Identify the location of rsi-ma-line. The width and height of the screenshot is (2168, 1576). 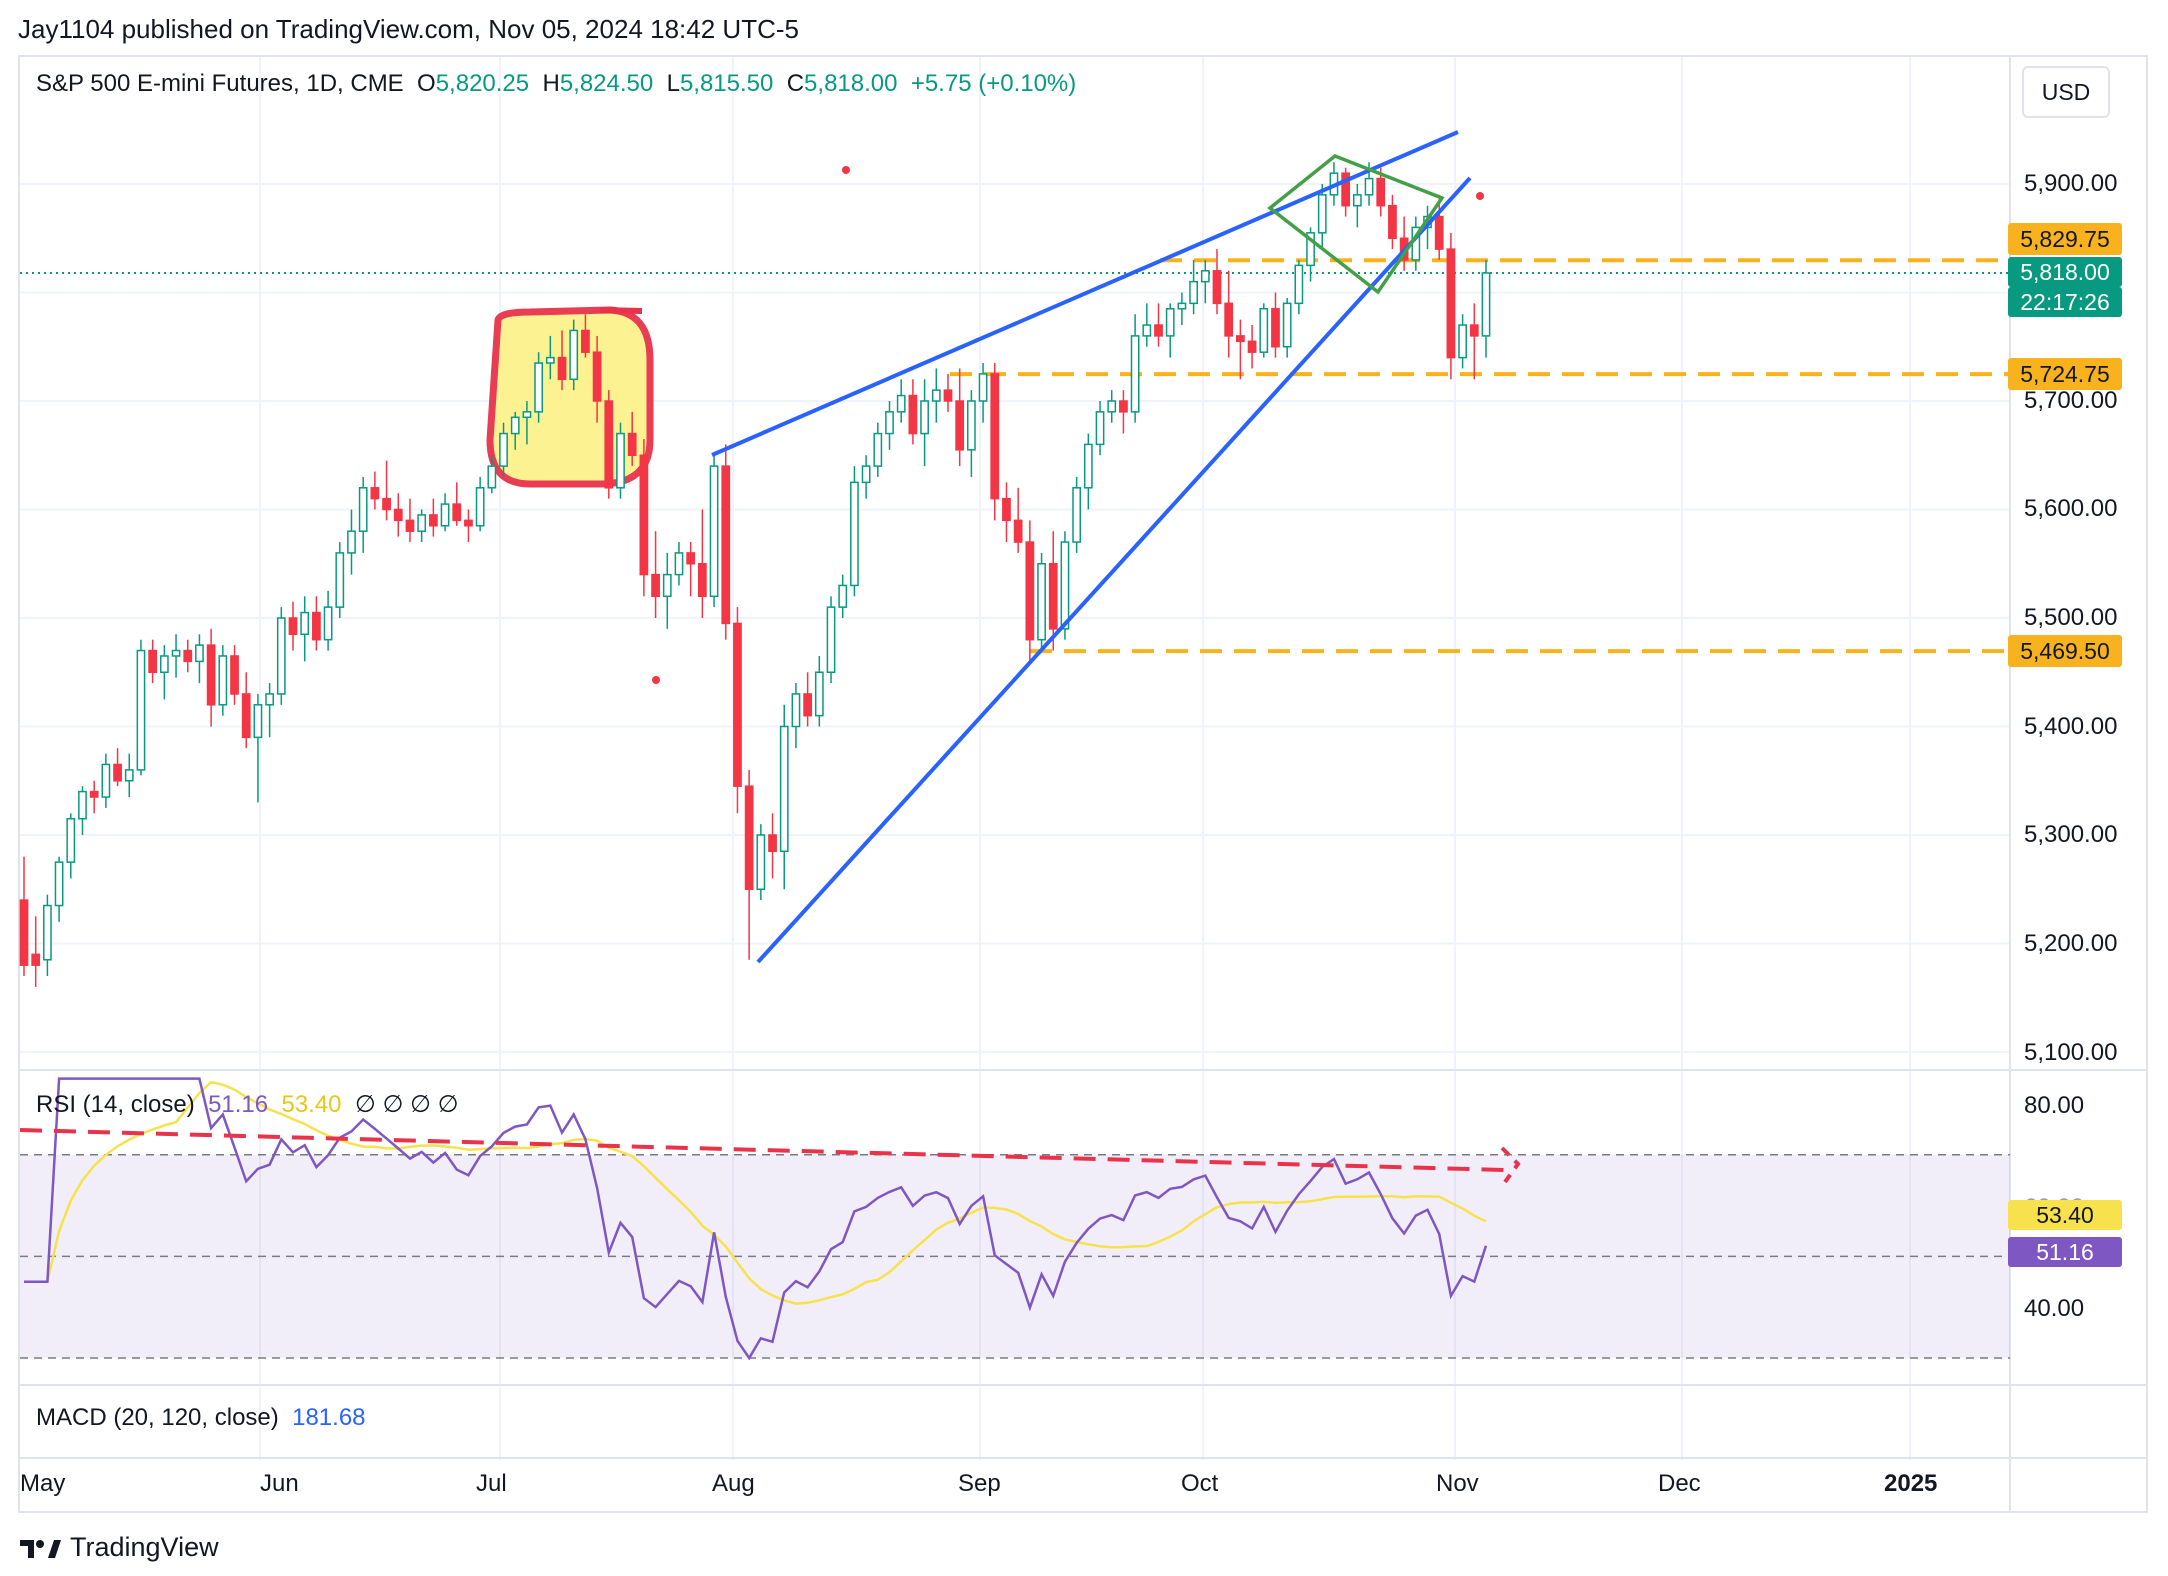
(755, 1192).